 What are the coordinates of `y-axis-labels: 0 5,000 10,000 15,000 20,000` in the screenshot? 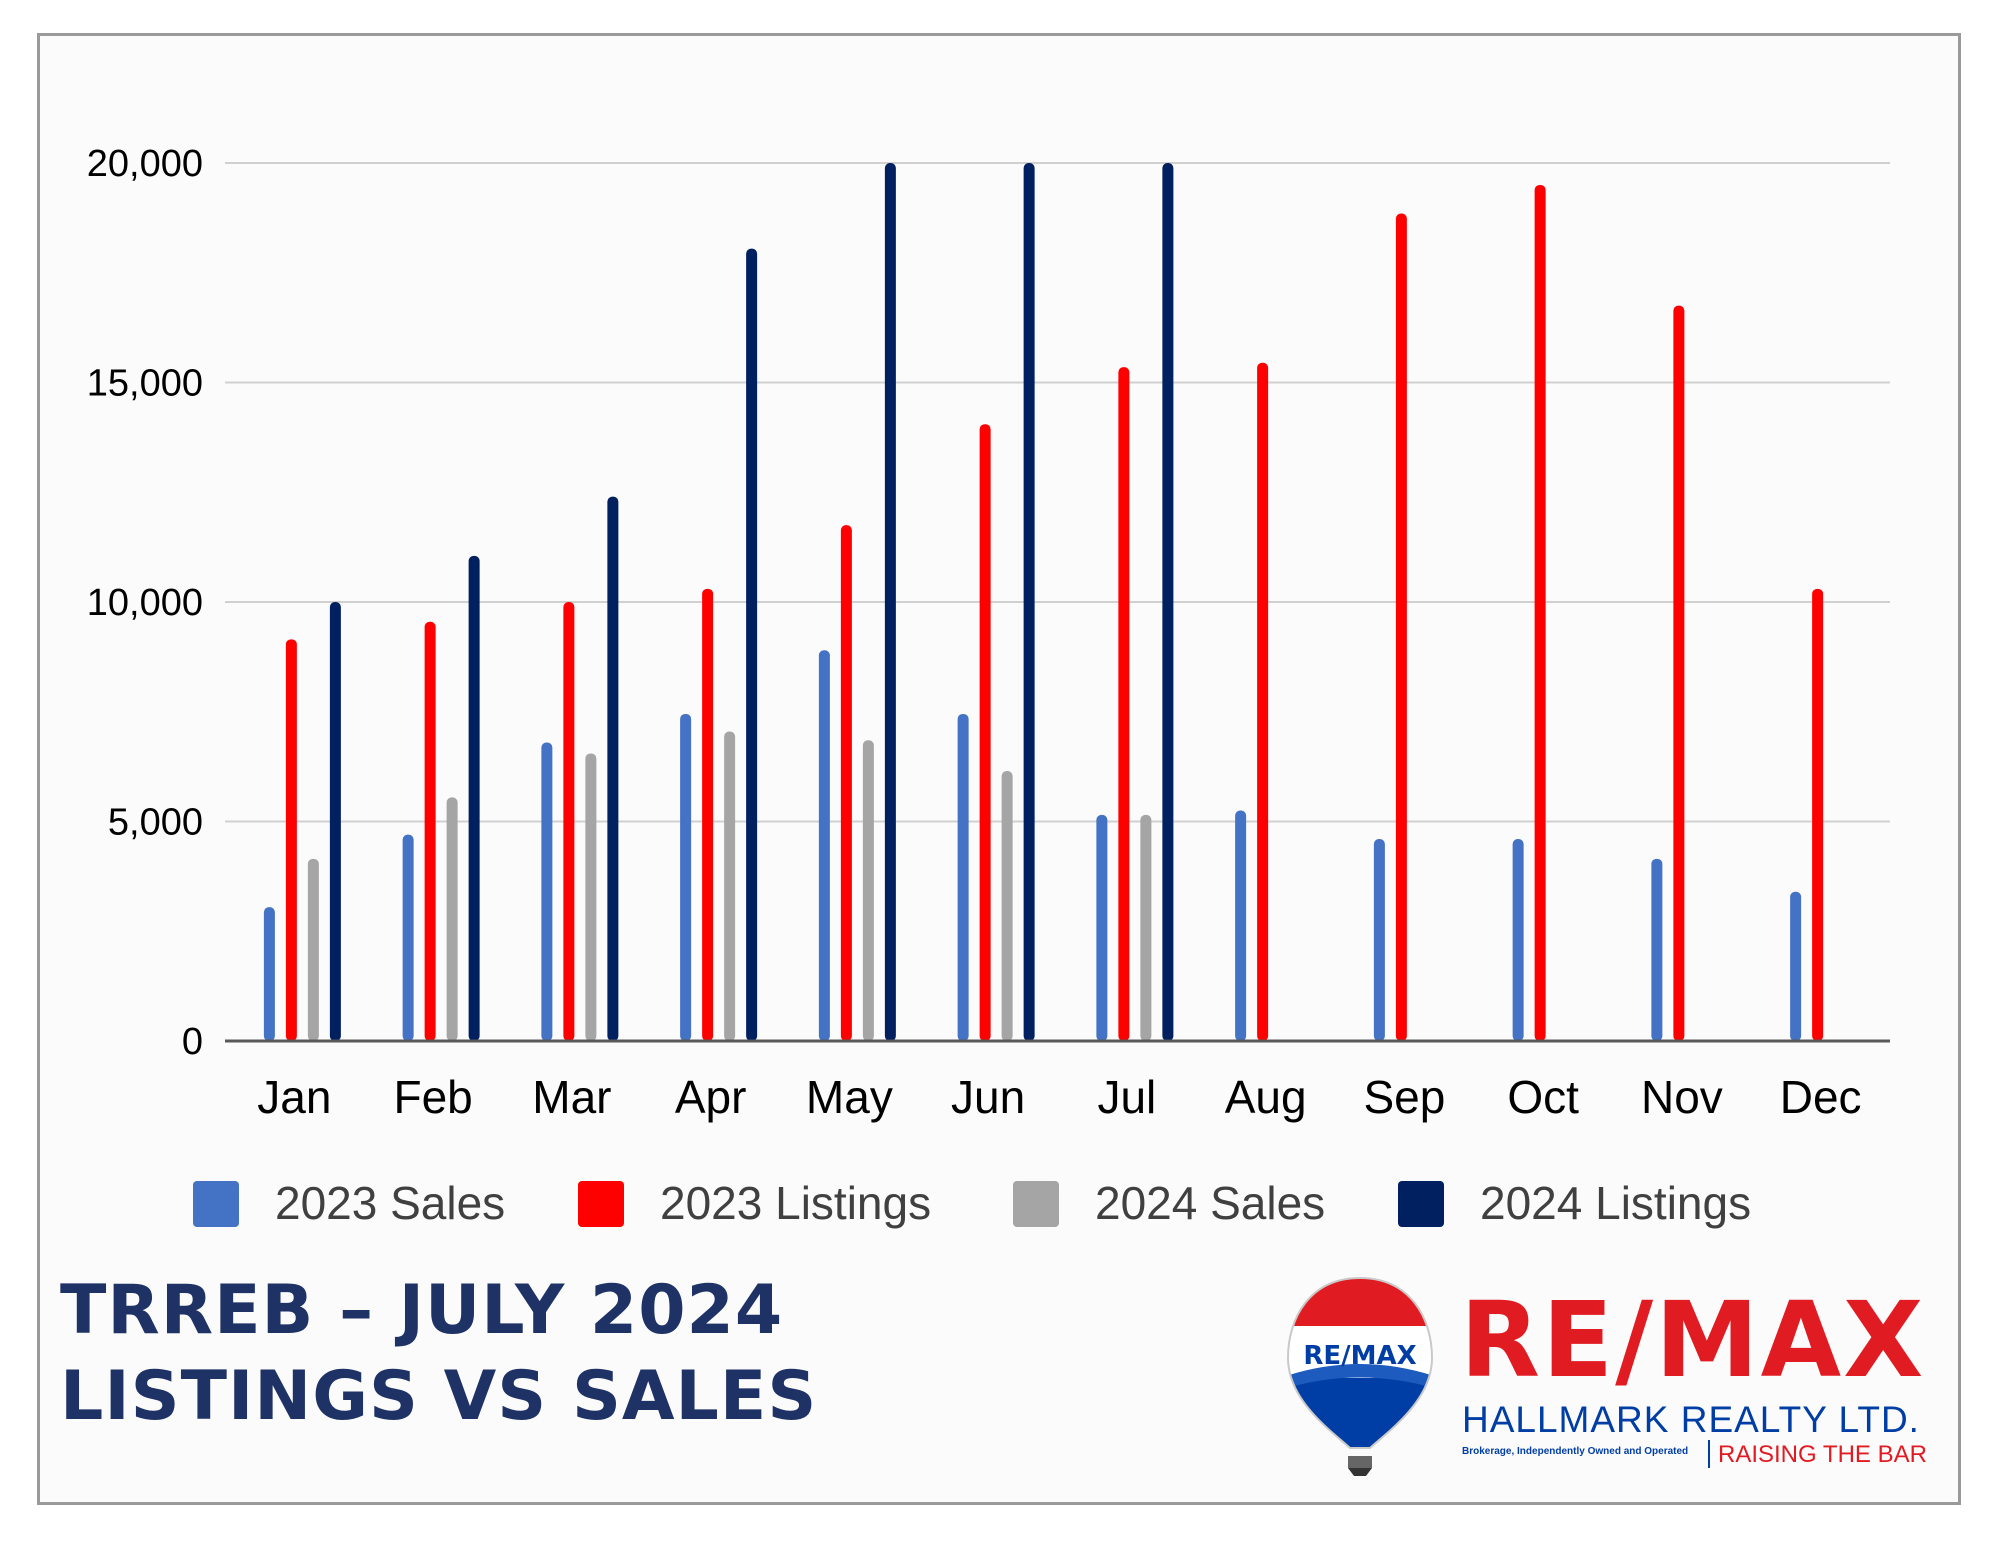 It's located at (145, 603).